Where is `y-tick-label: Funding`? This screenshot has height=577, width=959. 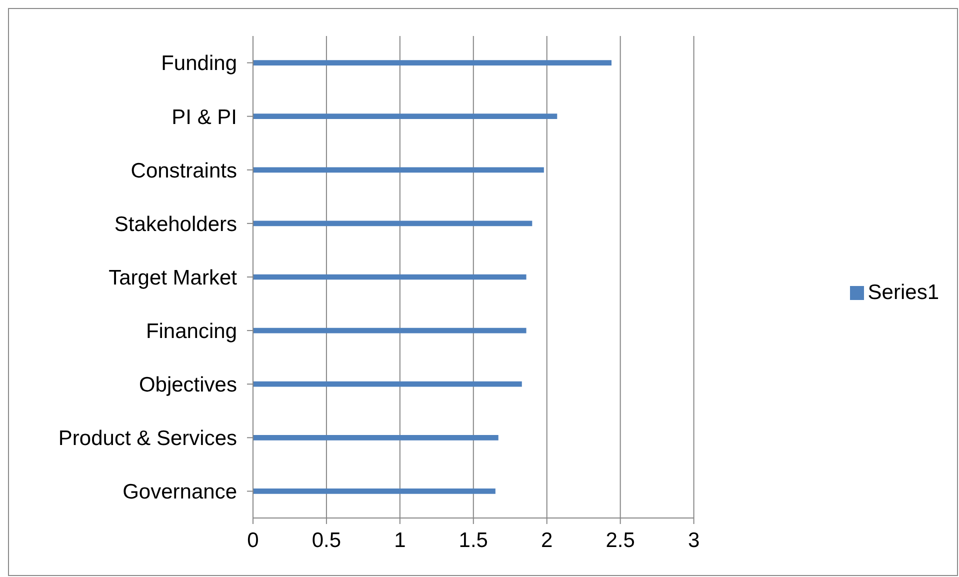
y-tick-label: Funding is located at coordinates (199, 64).